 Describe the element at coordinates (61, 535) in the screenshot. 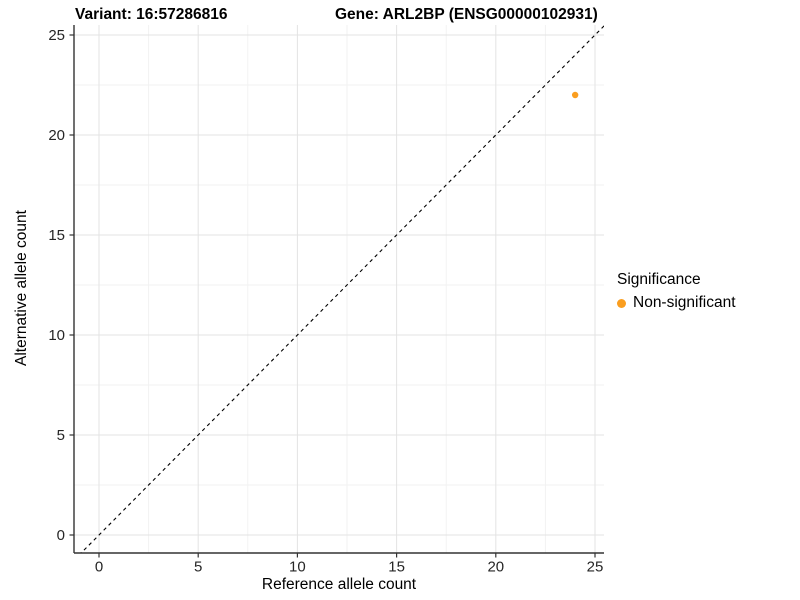

I see `y-tick-label: 0` at that location.